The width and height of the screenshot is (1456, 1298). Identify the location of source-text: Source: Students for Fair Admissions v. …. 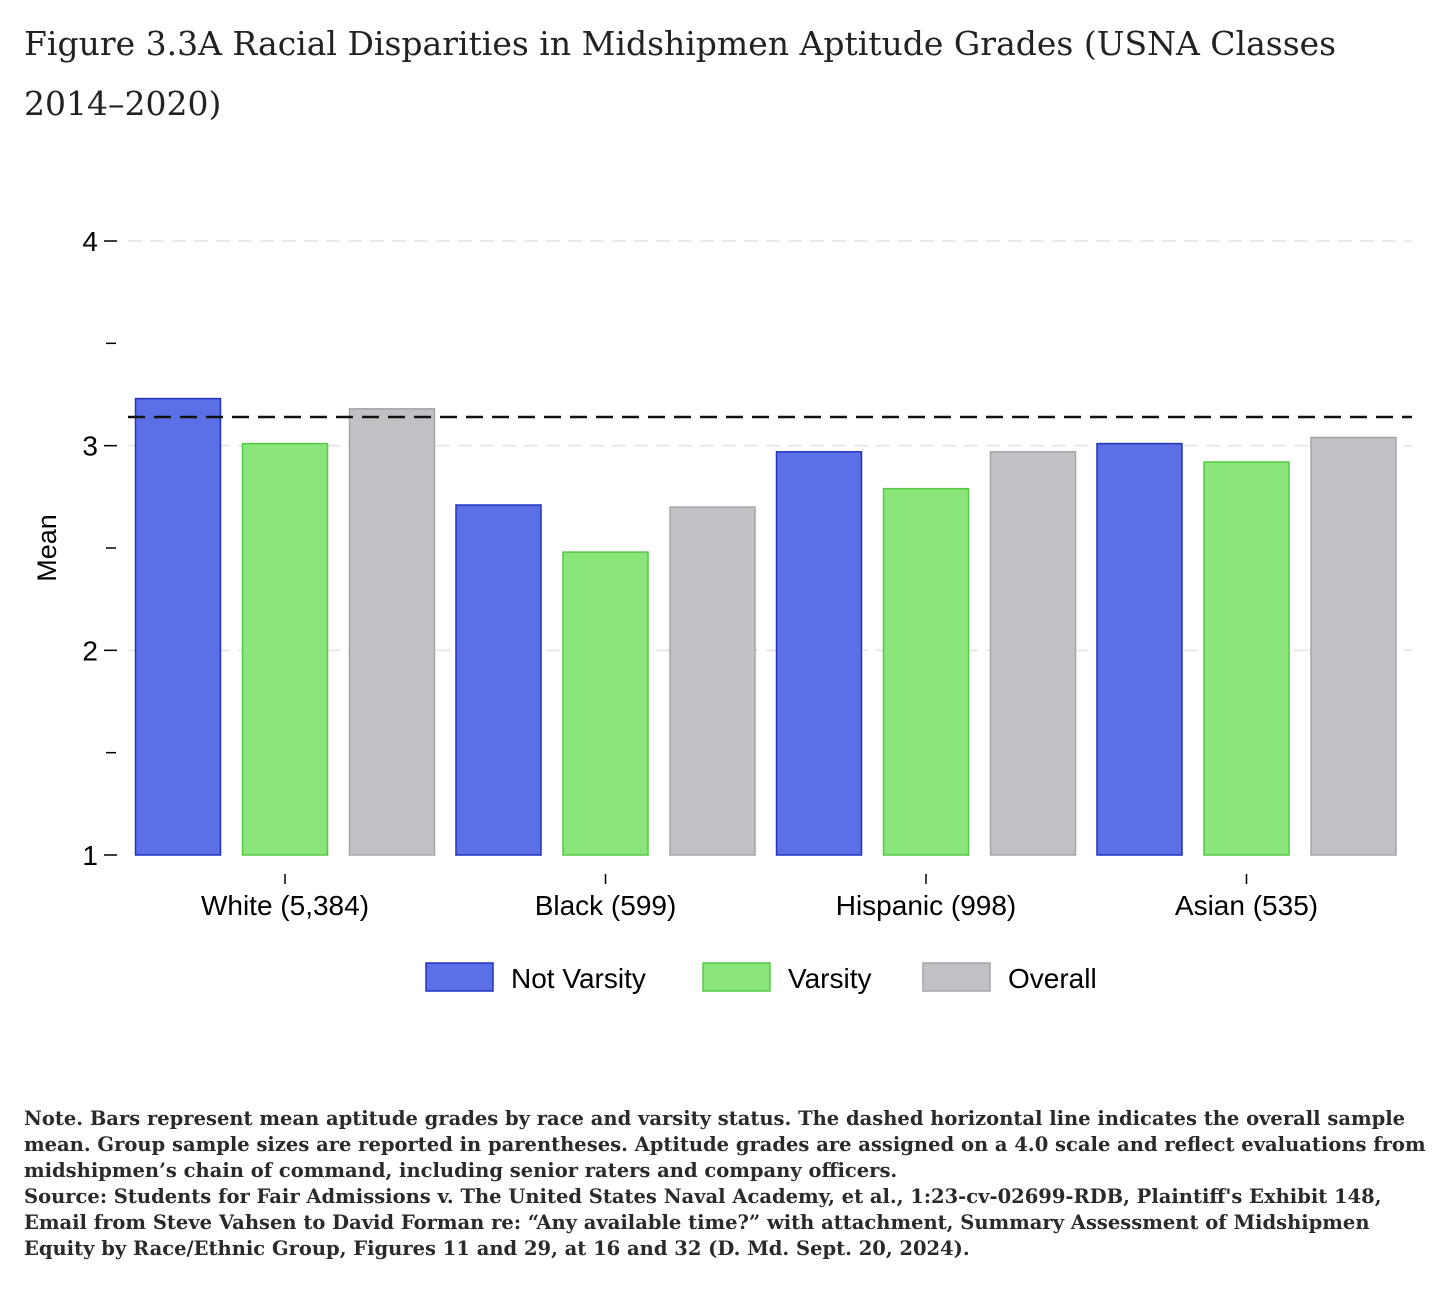
(703, 1222).